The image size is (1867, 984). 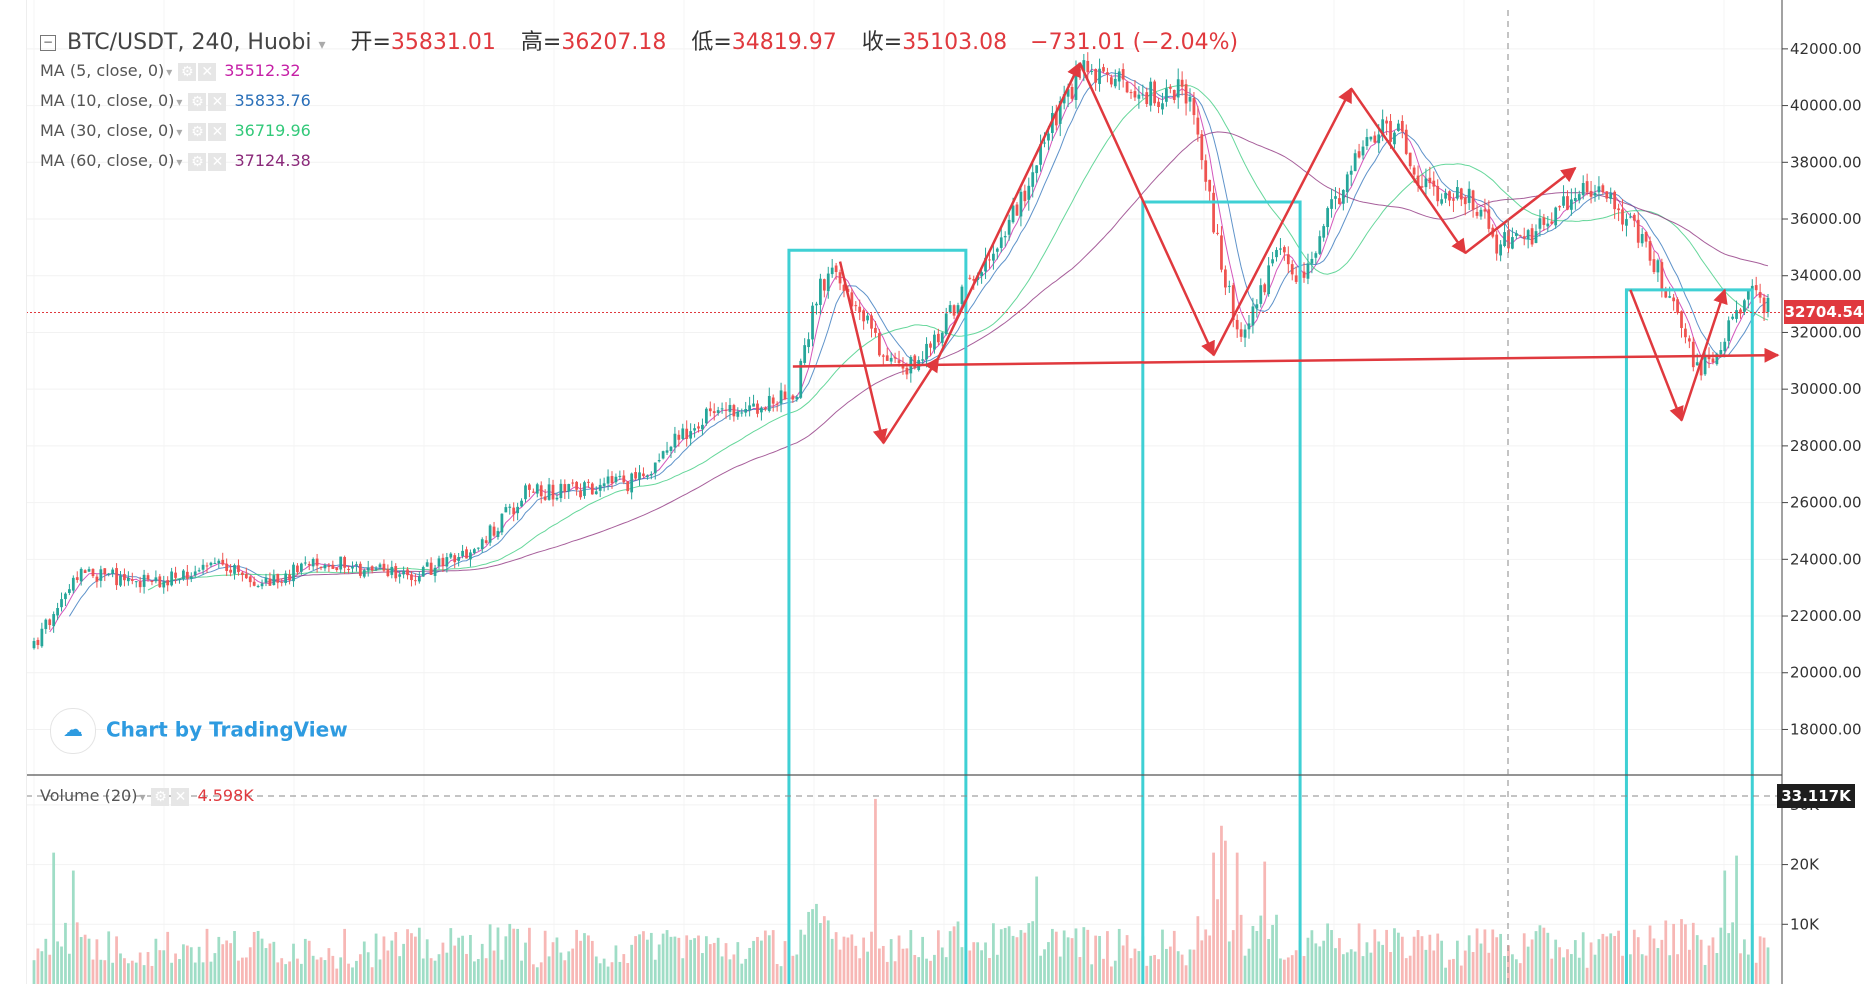 I want to click on collapse-icon: −, so click(x=48, y=43).